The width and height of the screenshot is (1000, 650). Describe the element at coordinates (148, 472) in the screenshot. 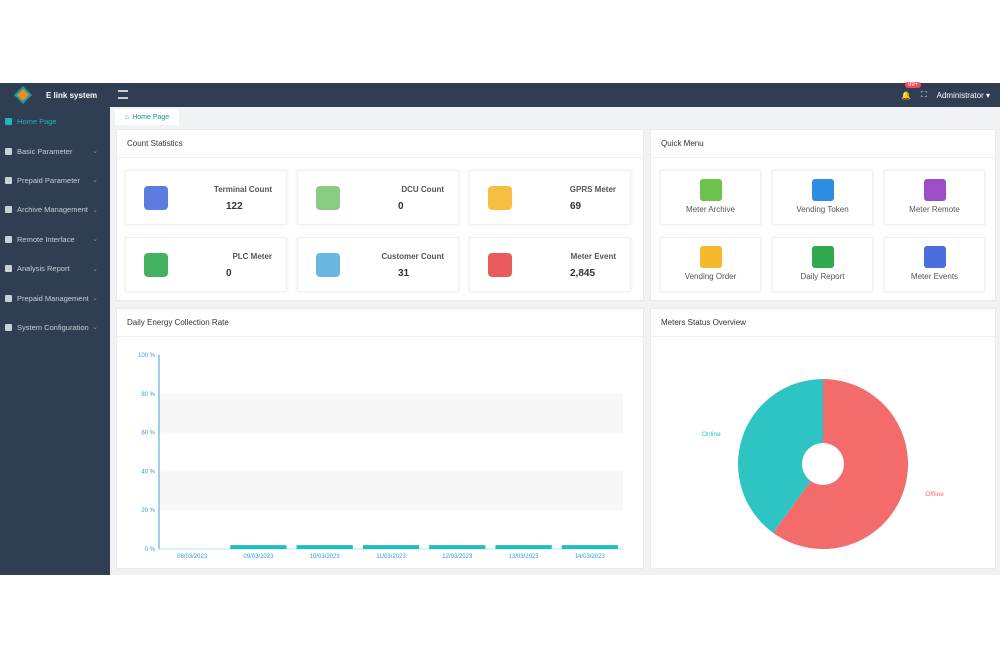

I see `y-tick-label: 40 %` at that location.